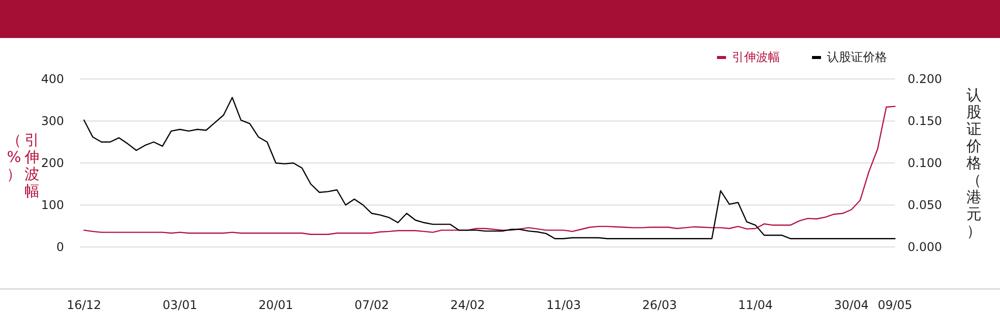  Describe the element at coordinates (276, 305) in the screenshot. I see `x-tick-label: 20/01` at that location.